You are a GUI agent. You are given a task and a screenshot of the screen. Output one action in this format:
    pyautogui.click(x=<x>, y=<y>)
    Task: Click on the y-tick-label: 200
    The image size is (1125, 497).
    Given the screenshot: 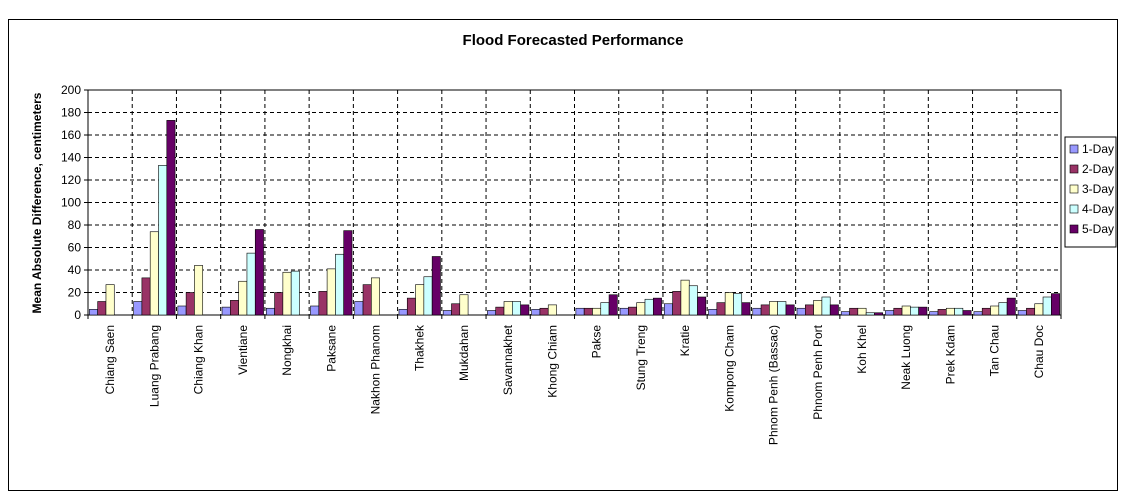 What is the action you would take?
    pyautogui.click(x=71, y=90)
    